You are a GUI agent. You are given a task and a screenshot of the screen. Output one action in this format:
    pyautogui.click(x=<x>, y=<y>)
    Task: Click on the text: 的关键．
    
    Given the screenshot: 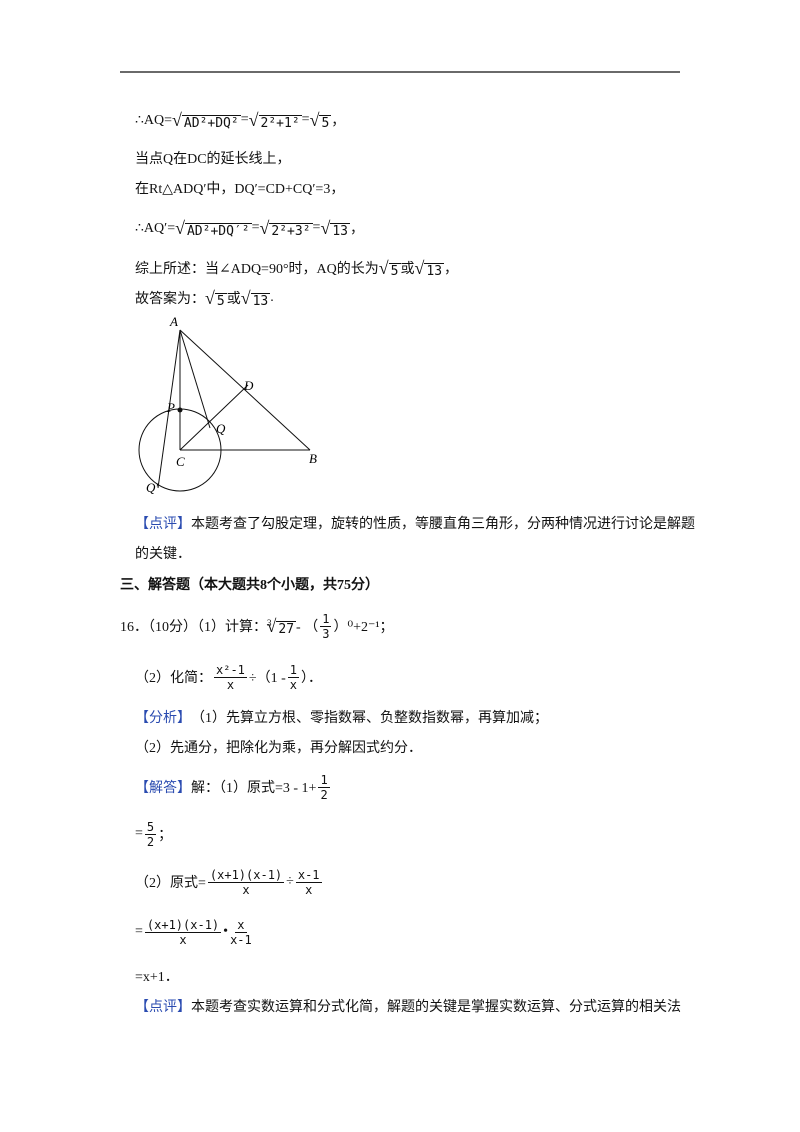 What is the action you would take?
    pyautogui.click(x=163, y=554)
    